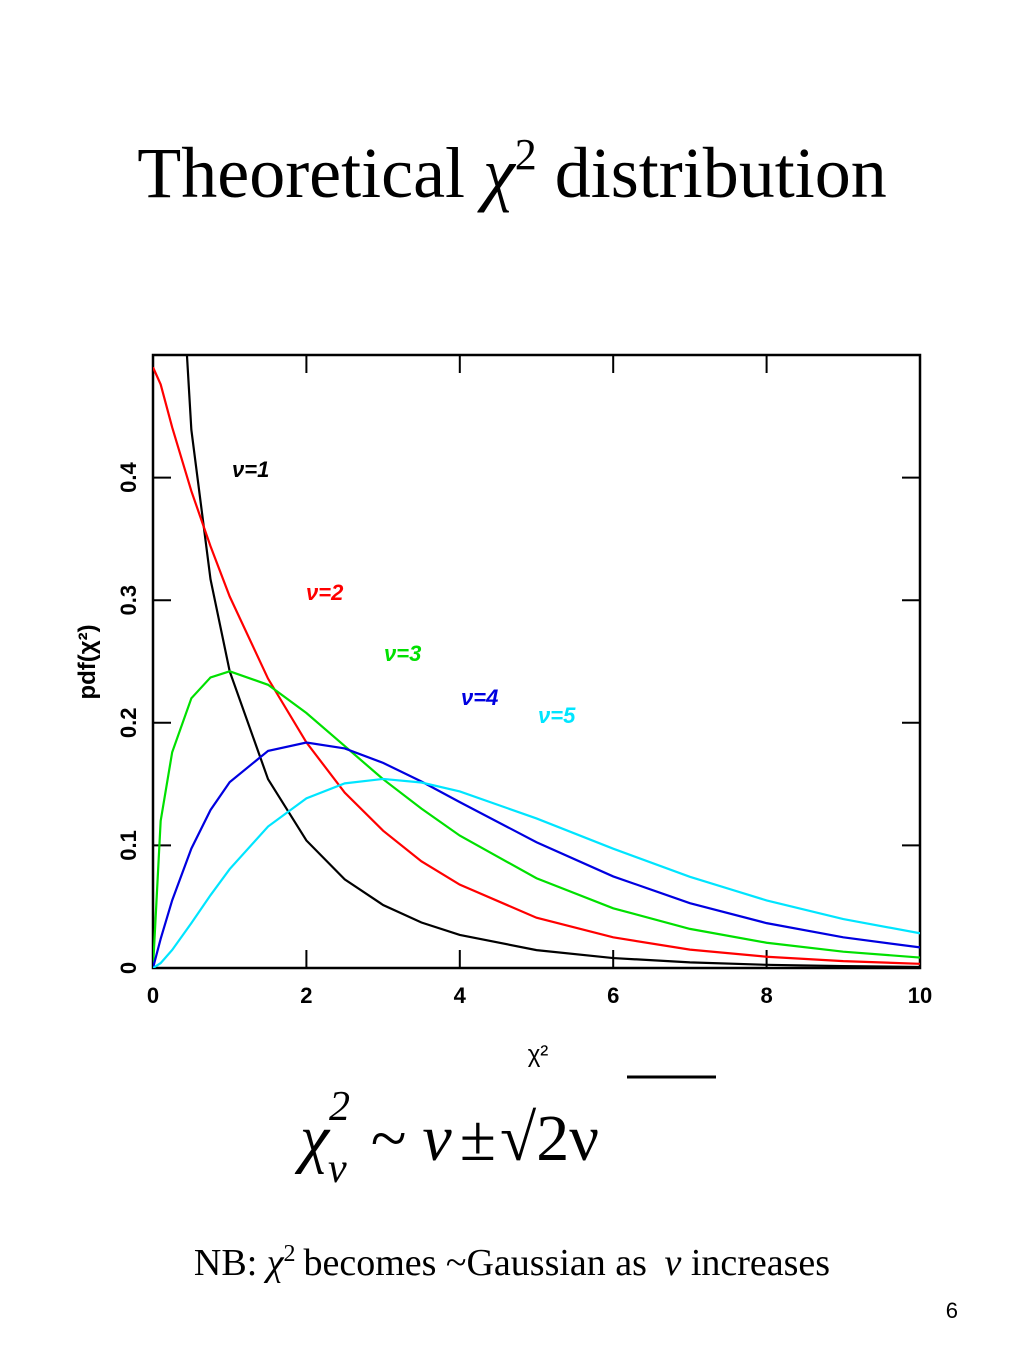 Image resolution: width=1024 pixels, height=1365 pixels. Describe the element at coordinates (250, 469) in the screenshot. I see `series-label: ν=1` at that location.